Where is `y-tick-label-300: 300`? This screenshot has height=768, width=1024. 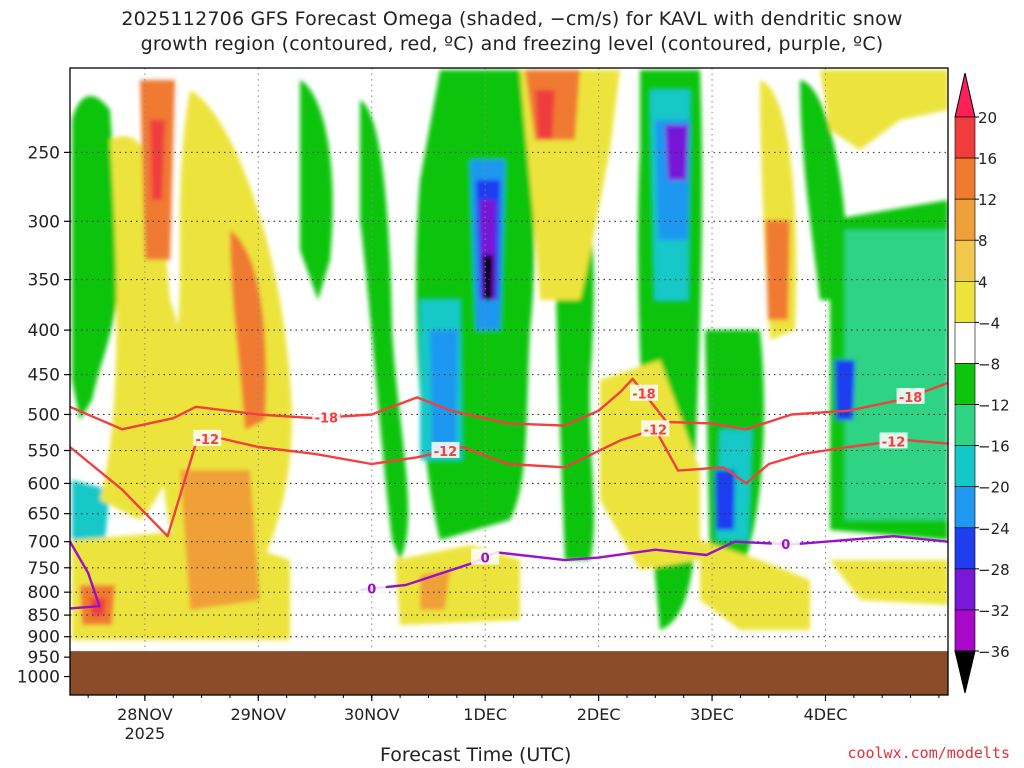 y-tick-label-300: 300 is located at coordinates (44, 222).